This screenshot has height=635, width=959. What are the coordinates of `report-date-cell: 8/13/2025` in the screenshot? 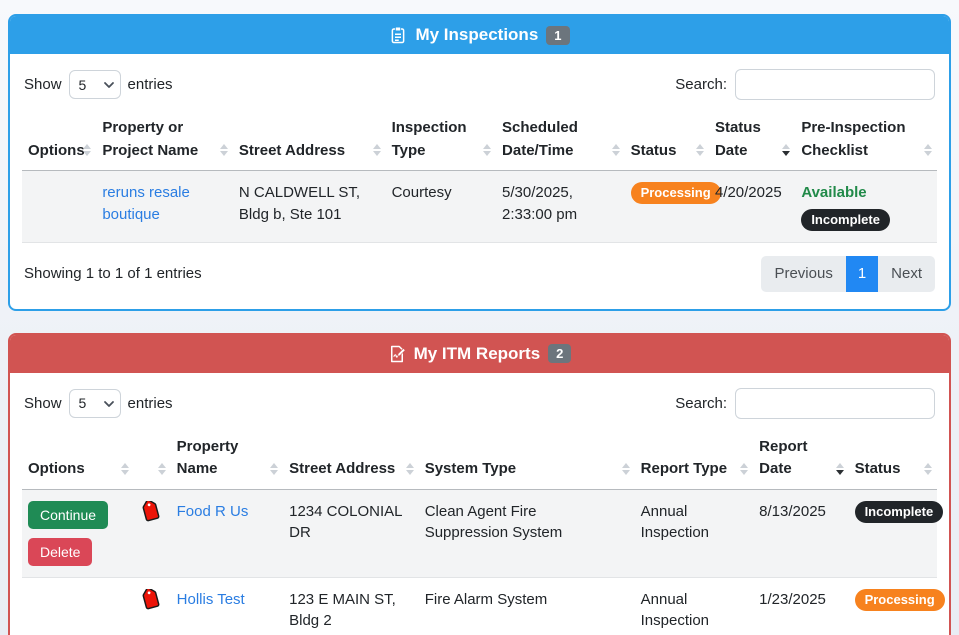 It's located at (801, 533).